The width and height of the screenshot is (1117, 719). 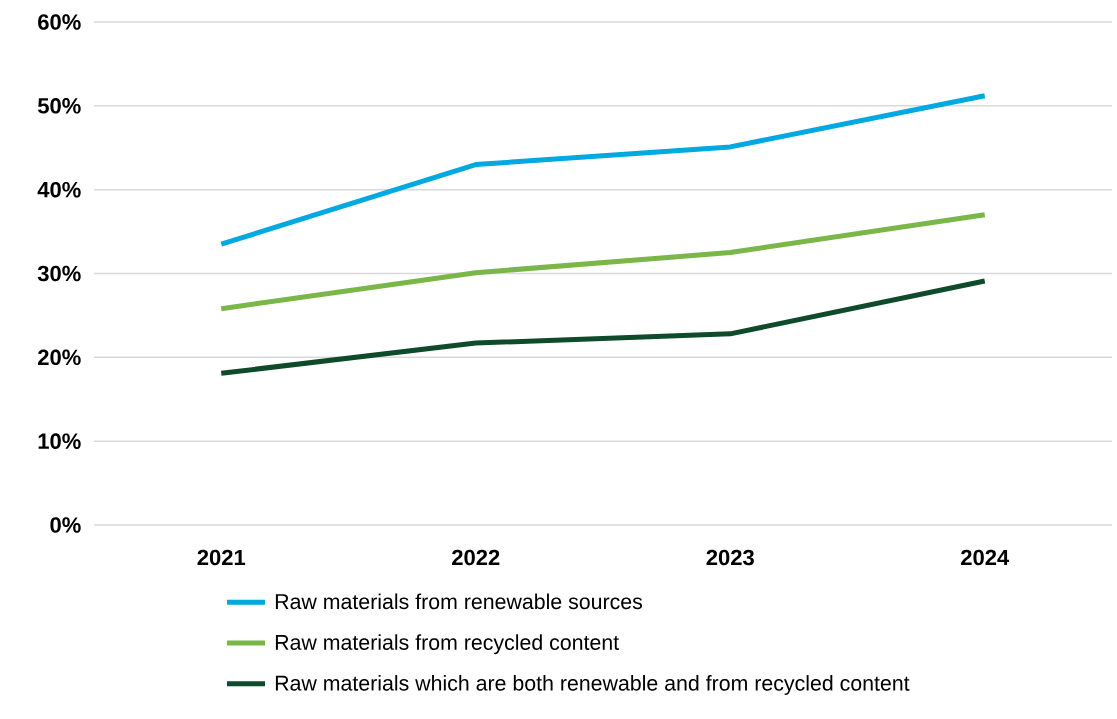 I want to click on y-tick-label: 20%, so click(x=59, y=357).